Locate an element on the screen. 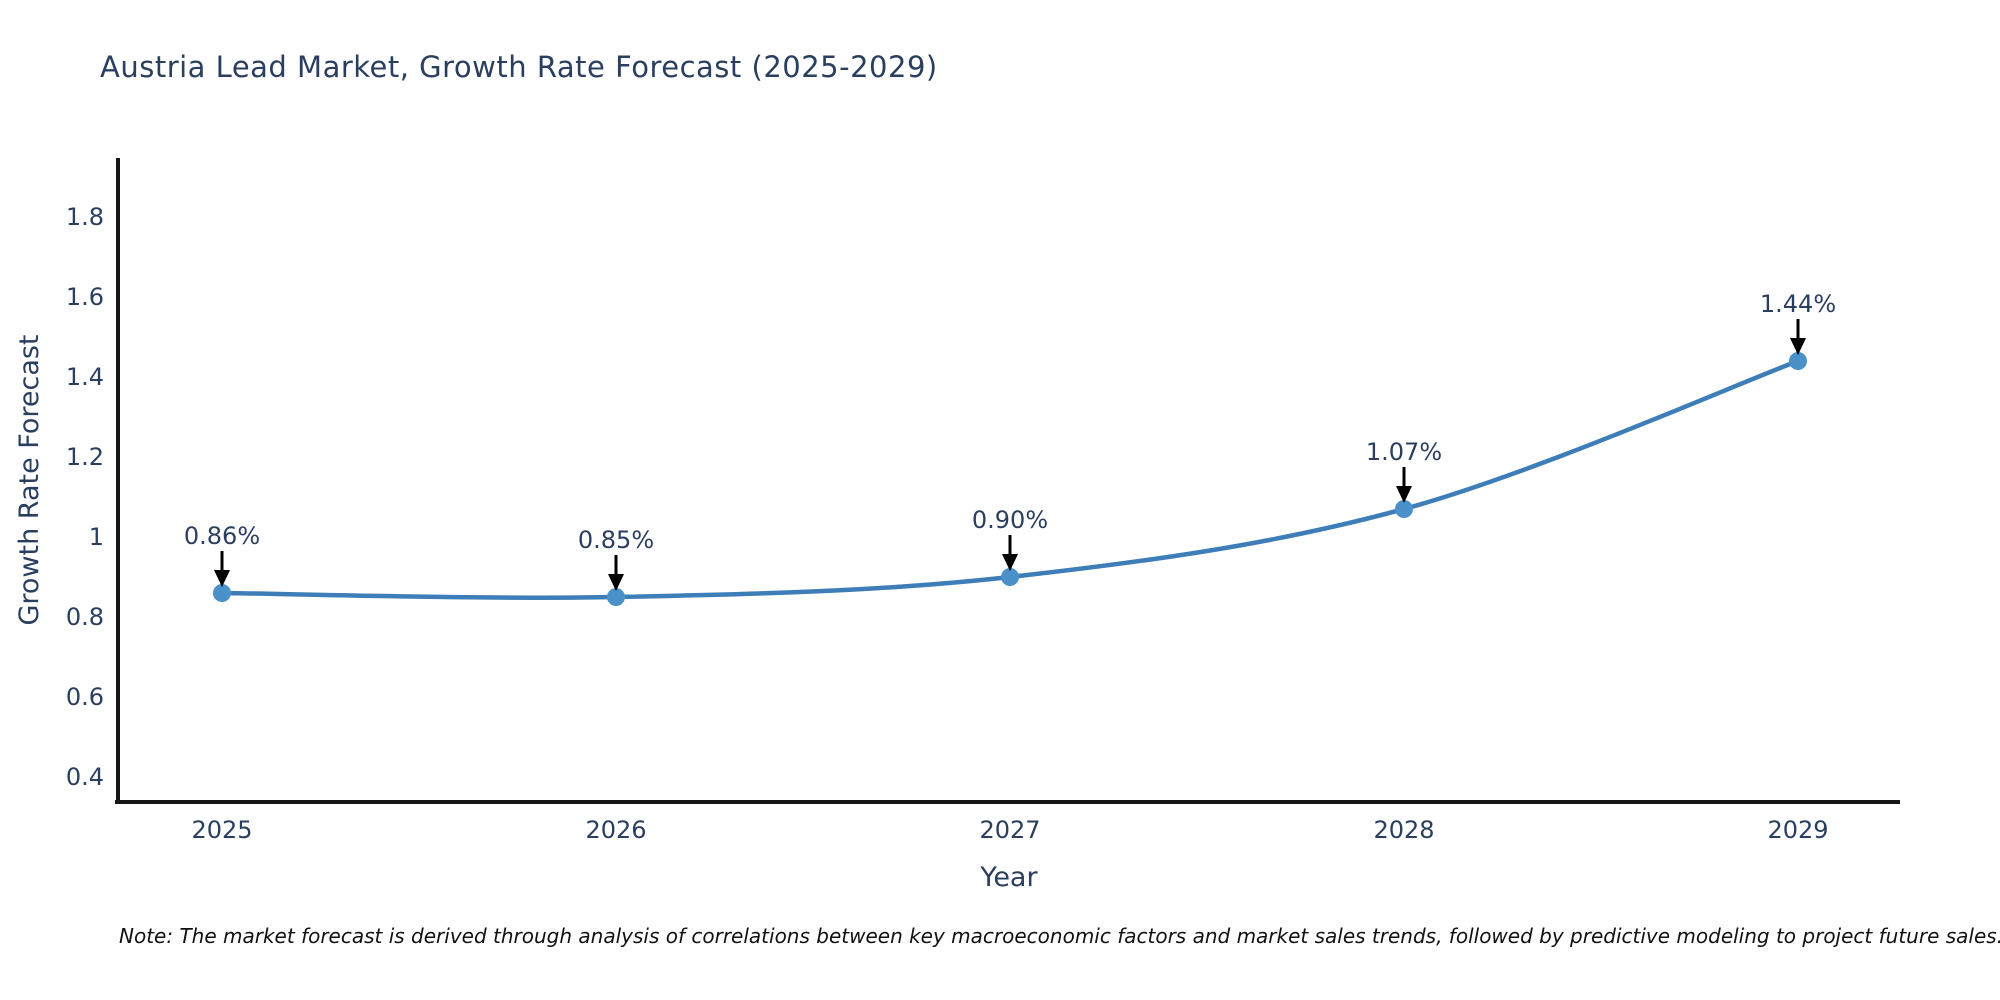  x-axis-title: Year is located at coordinates (1008, 877).